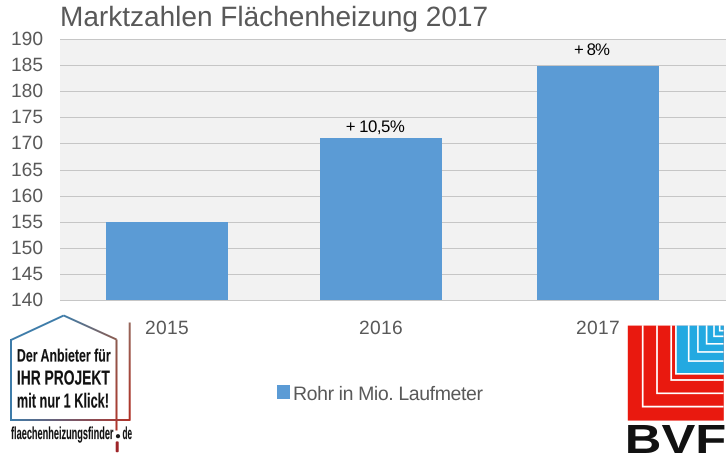 Image resolution: width=728 pixels, height=461 pixels. I want to click on svg-text: flaechenheizungsfinder, so click(62, 433).